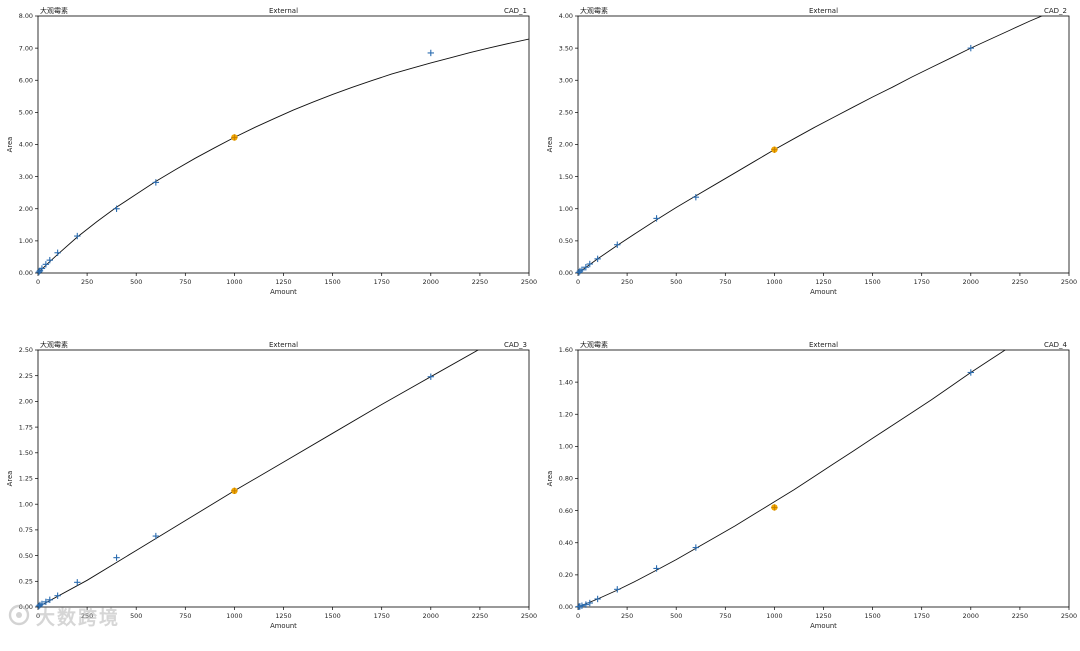  I want to click on y-tick-label: 6.00, so click(26, 80).